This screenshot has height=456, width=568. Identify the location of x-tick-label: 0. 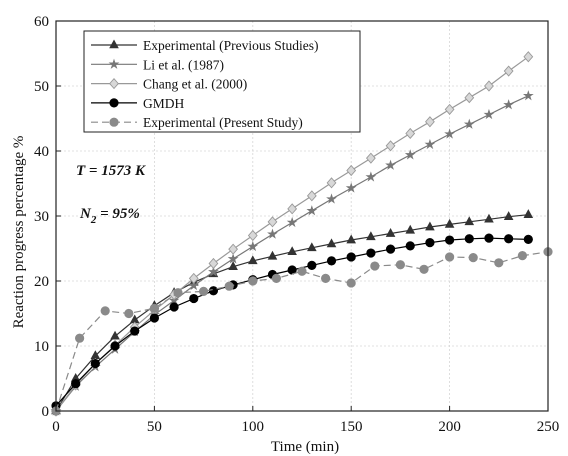
(56, 427).